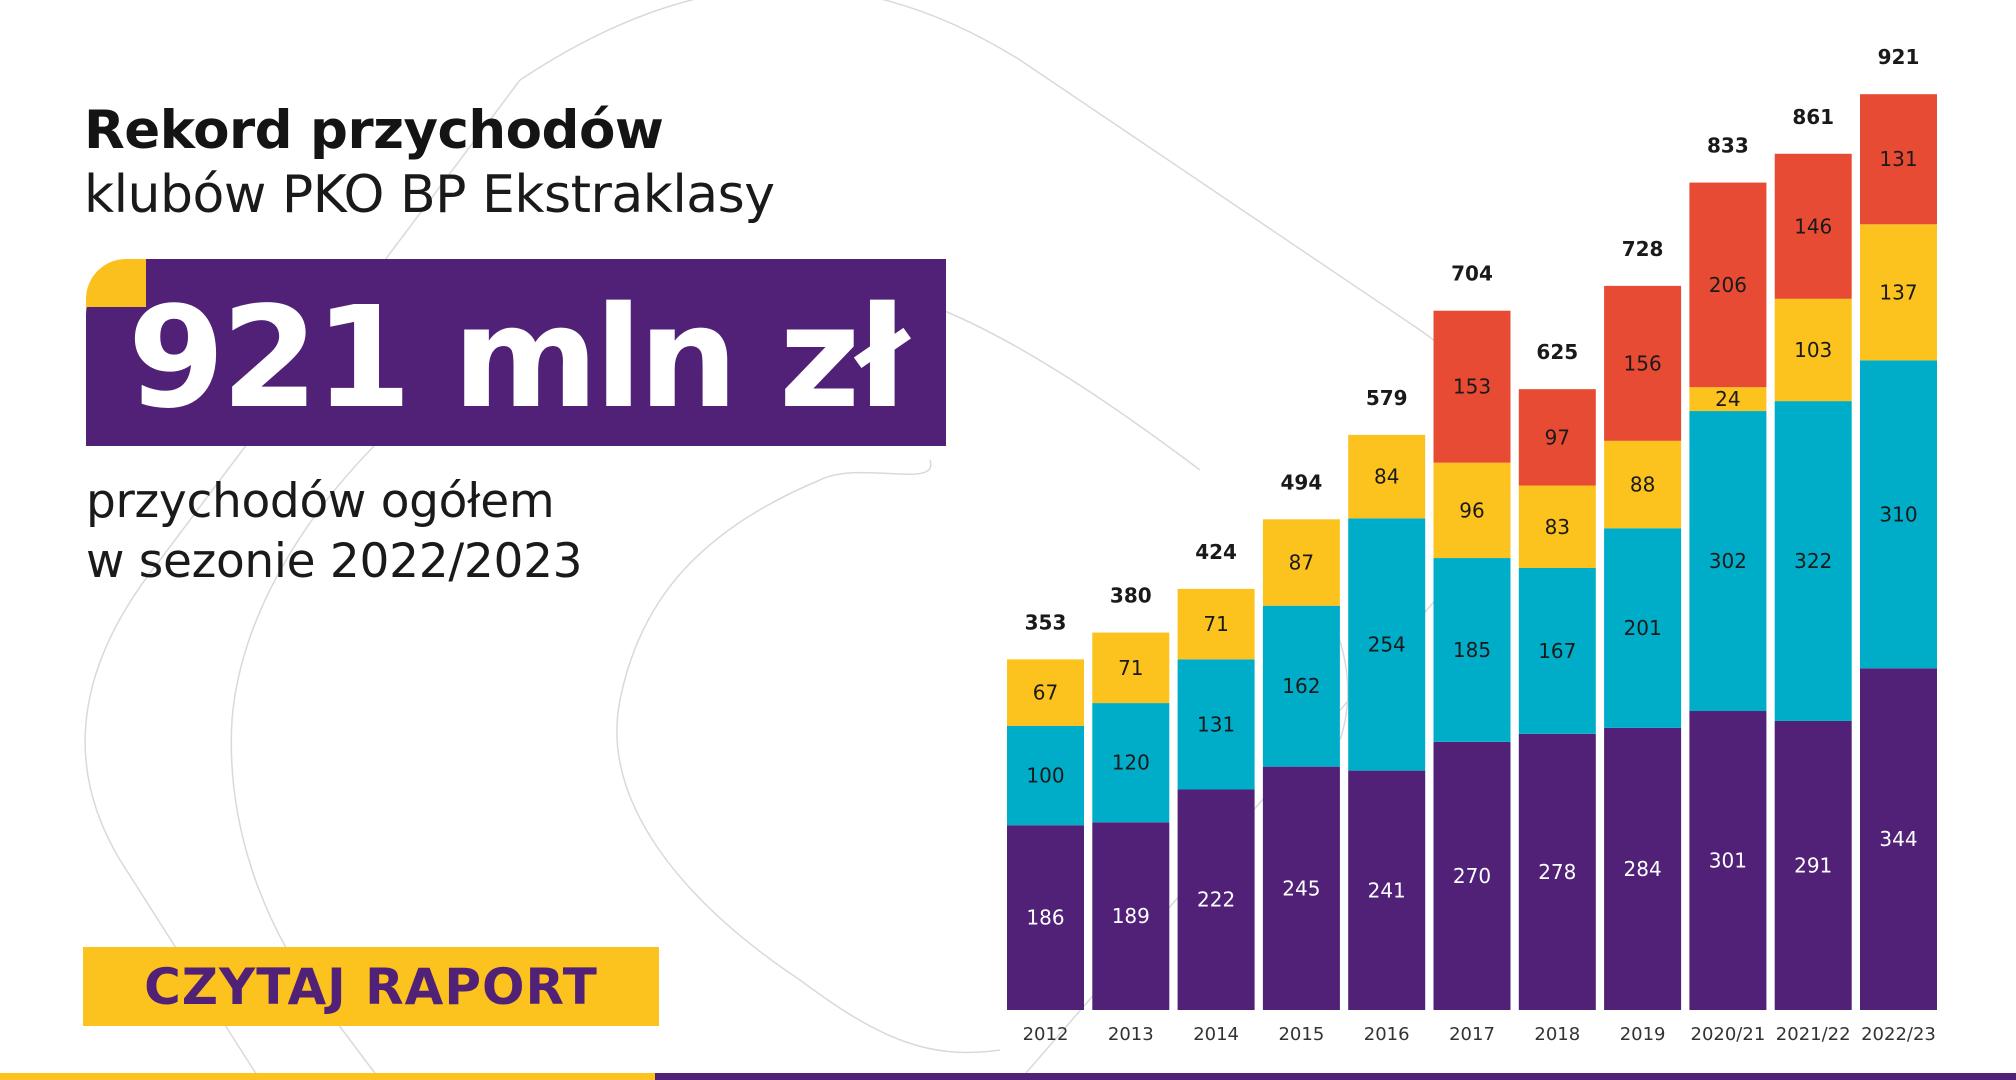 The image size is (2016, 1080). I want to click on bar-segment-label: 270, so click(1472, 876).